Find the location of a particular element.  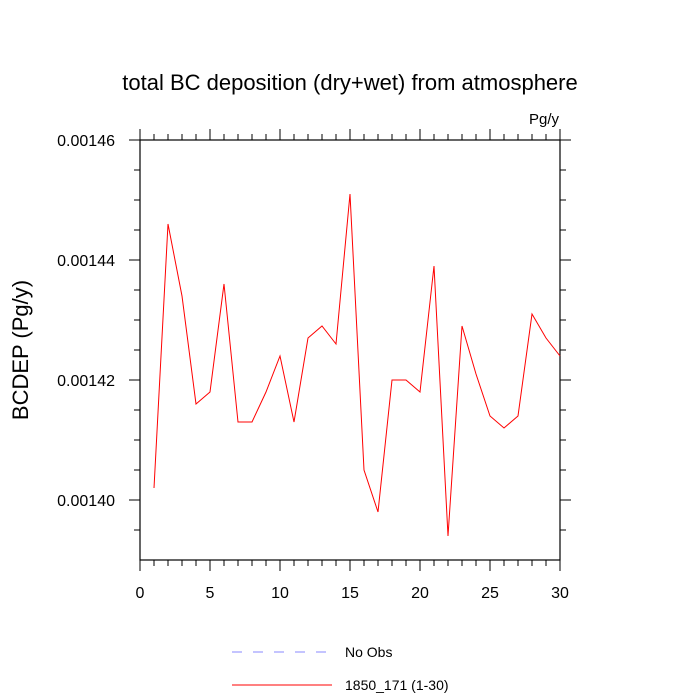

legend-label: No Obs is located at coordinates (368, 652).